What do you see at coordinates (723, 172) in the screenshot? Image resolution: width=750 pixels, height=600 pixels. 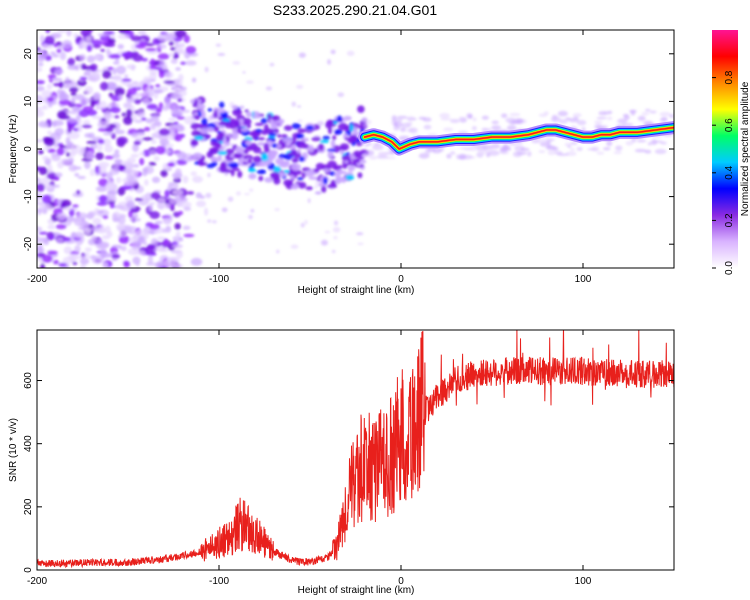 I see `colorbar-ticks: 0.0 0.2 0.4 0.6 0.8` at bounding box center [723, 172].